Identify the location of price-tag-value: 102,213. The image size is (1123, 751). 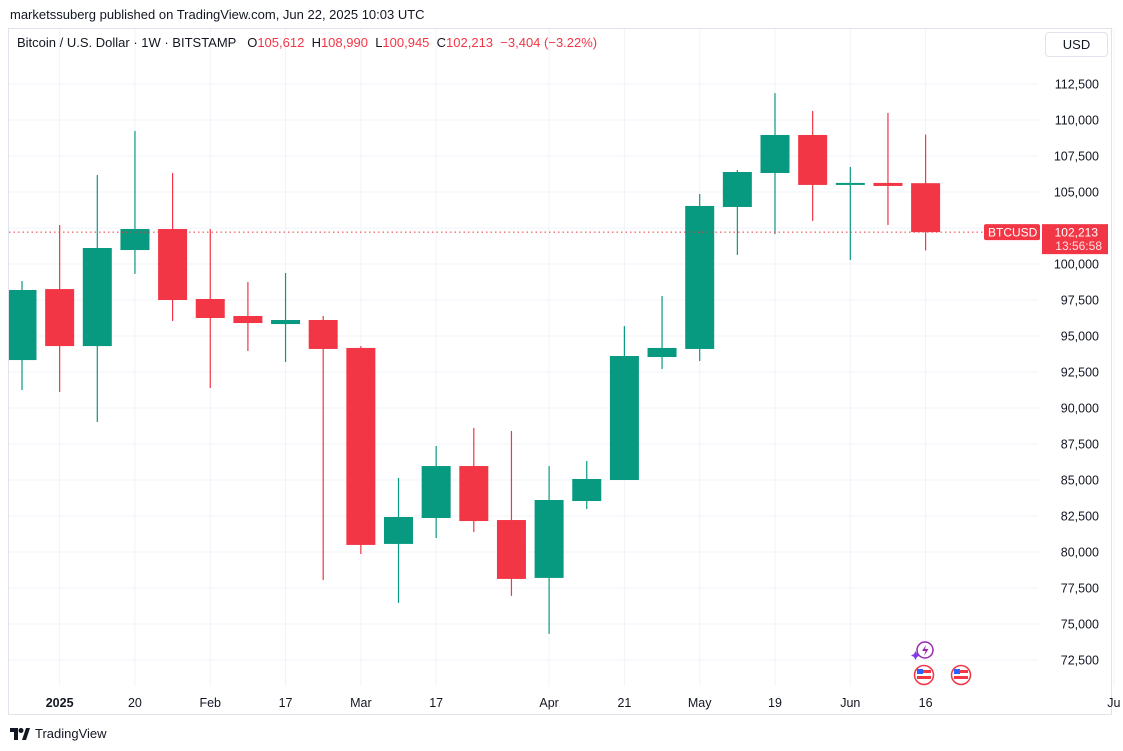
(1077, 233).